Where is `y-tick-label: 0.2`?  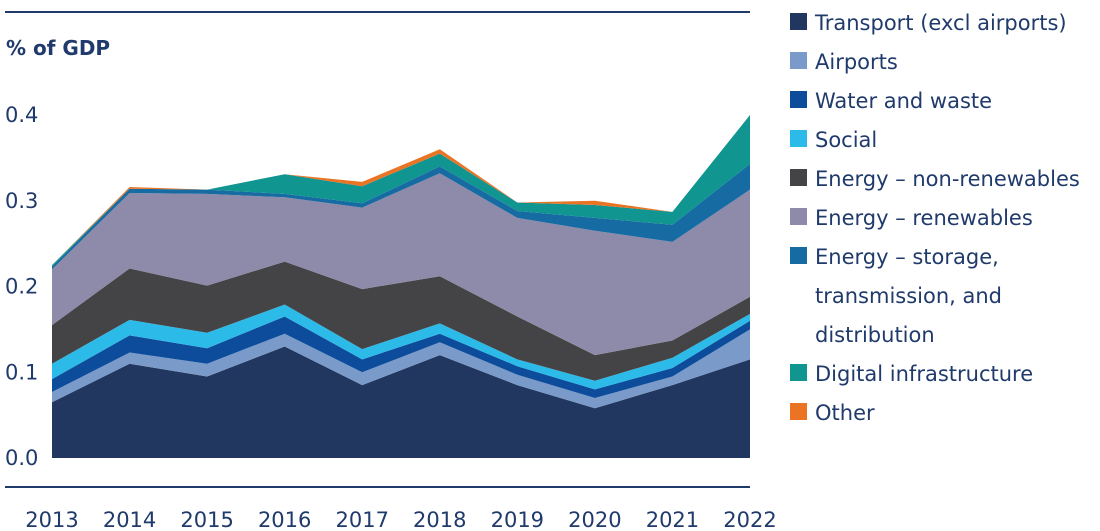 y-tick-label: 0.2 is located at coordinates (21, 287).